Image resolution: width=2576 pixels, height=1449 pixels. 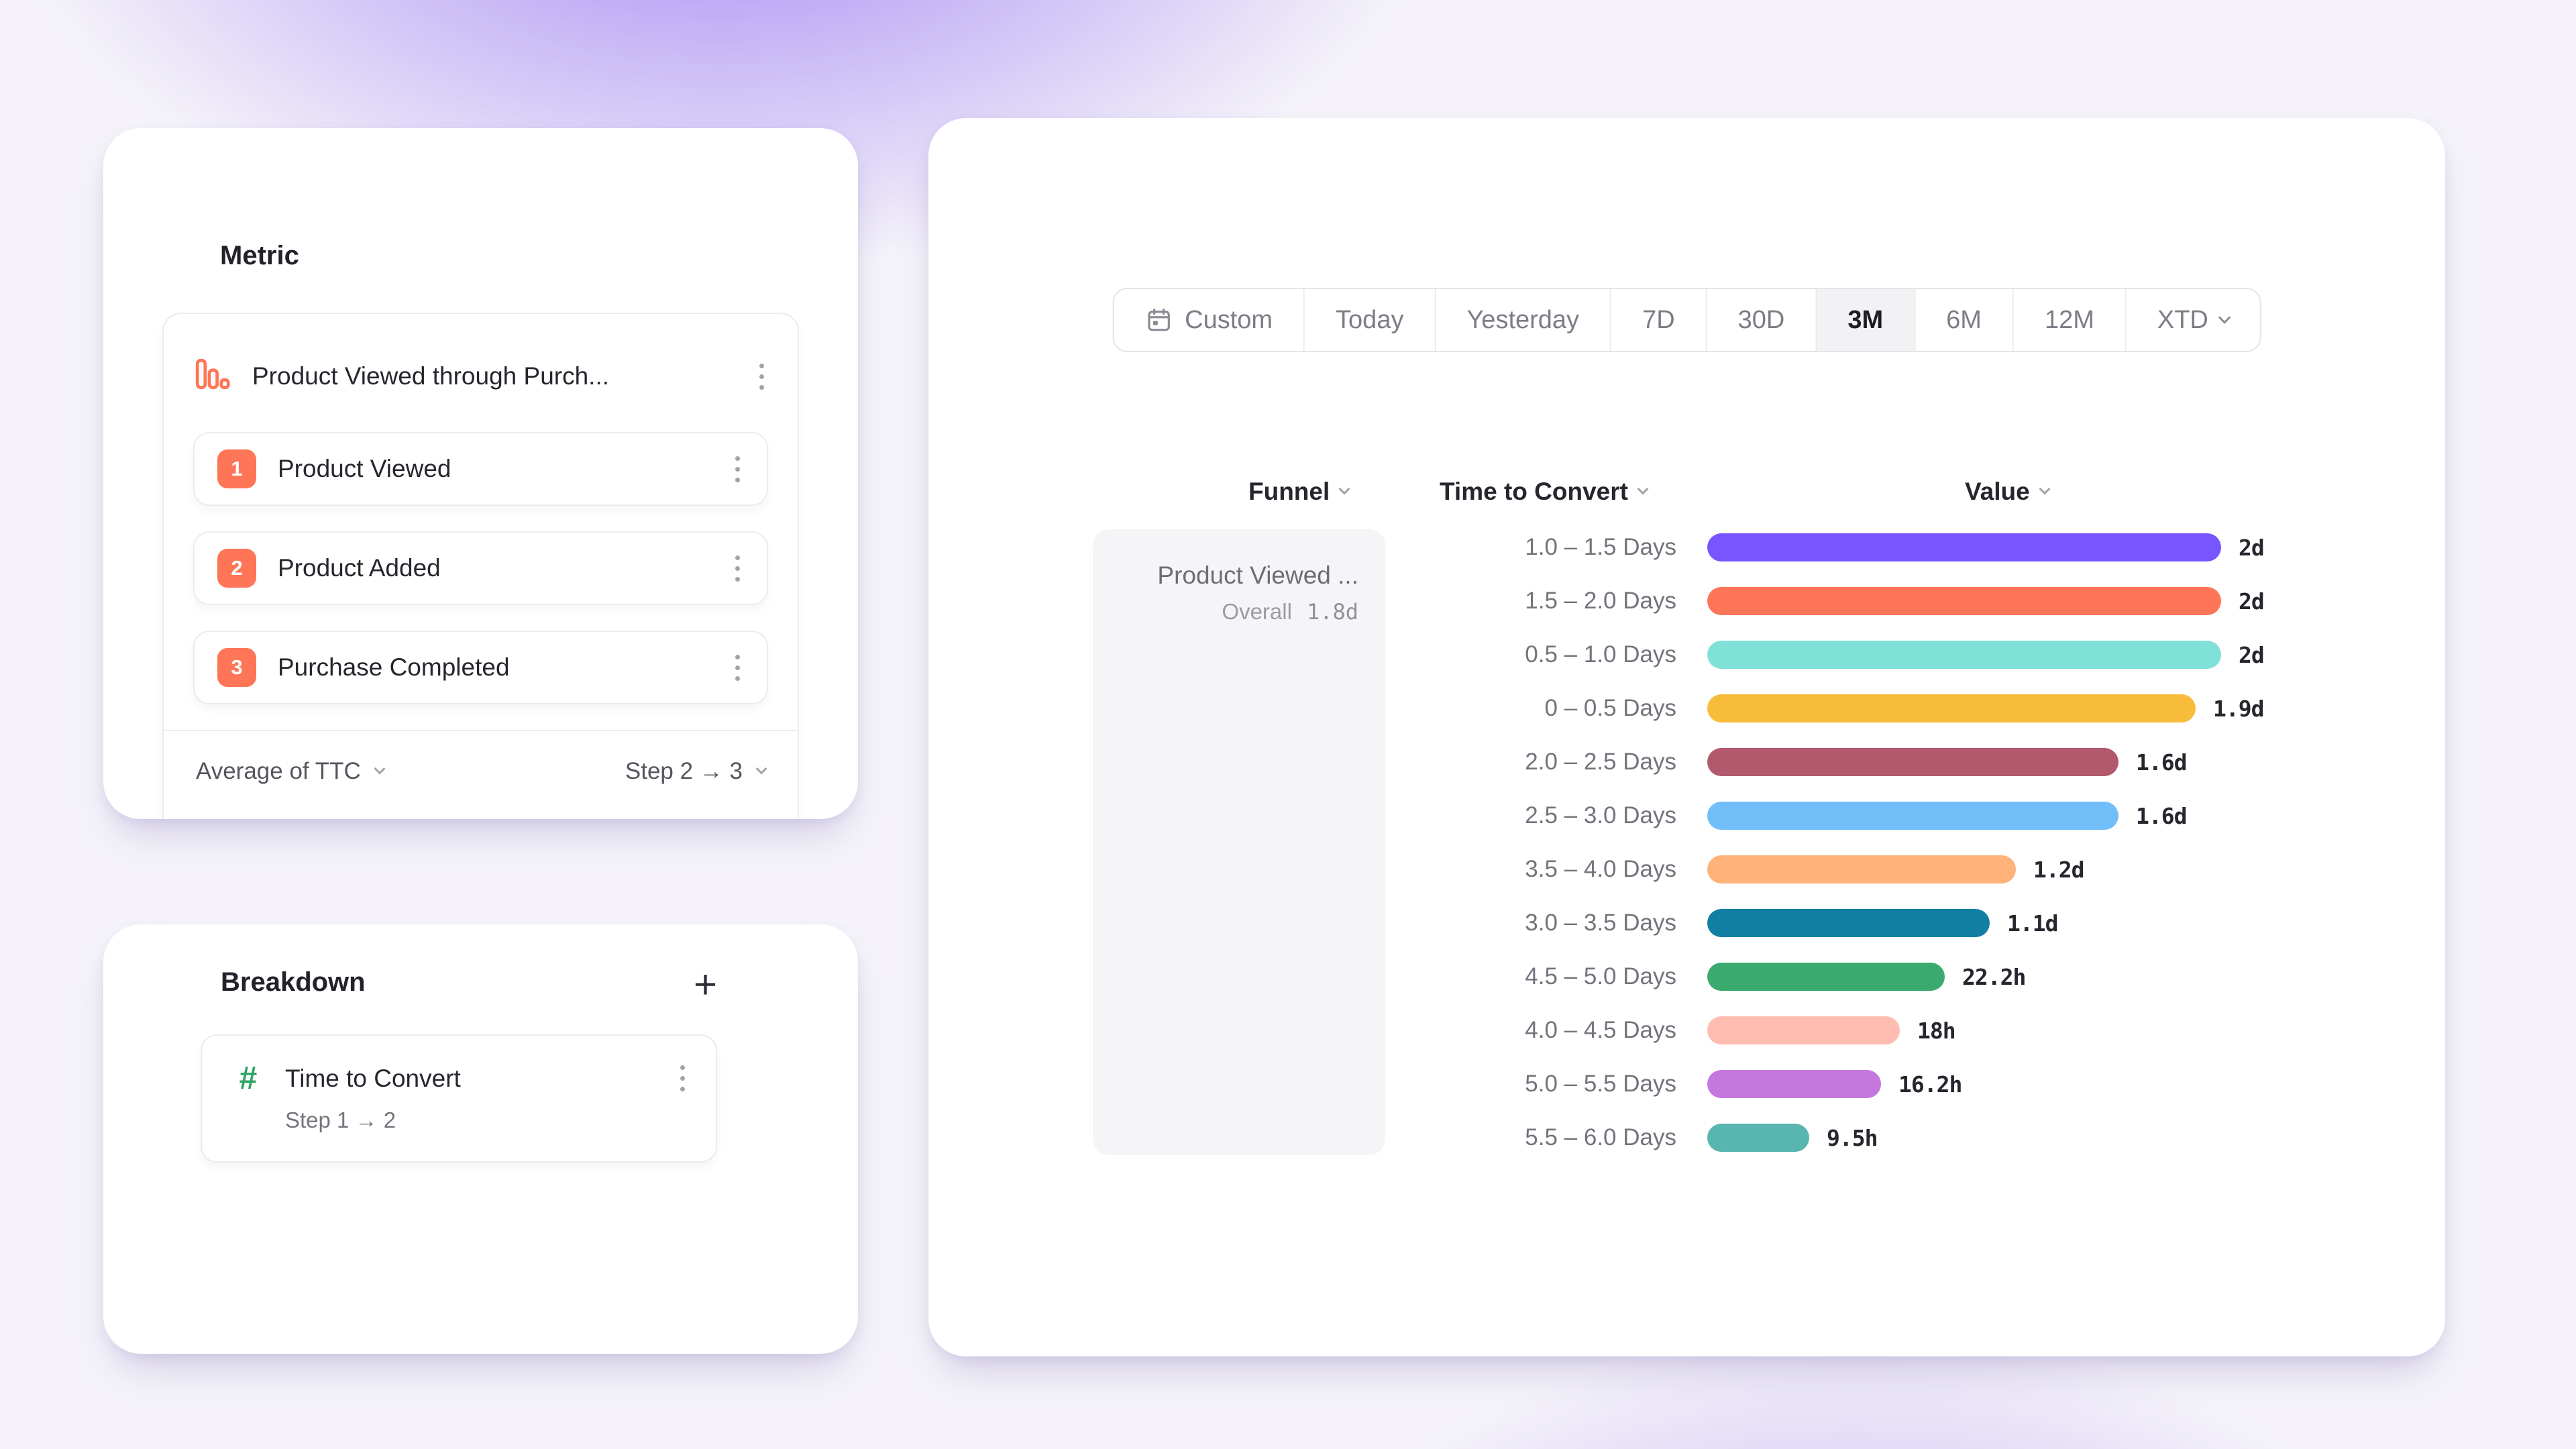 I want to click on date-range-yesterday: Yesterday, so click(x=1522, y=320).